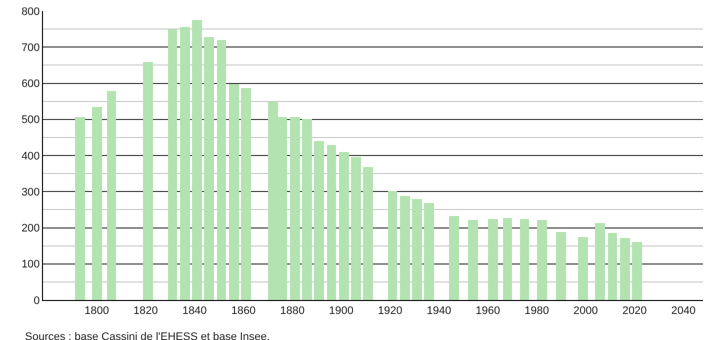 This screenshot has width=710, height=340. Describe the element at coordinates (30, 156) in the screenshot. I see `y-tick-label: 400` at that location.